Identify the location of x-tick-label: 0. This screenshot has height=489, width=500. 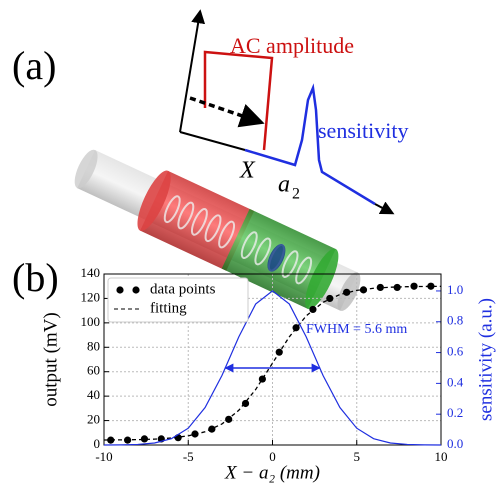
(272, 456).